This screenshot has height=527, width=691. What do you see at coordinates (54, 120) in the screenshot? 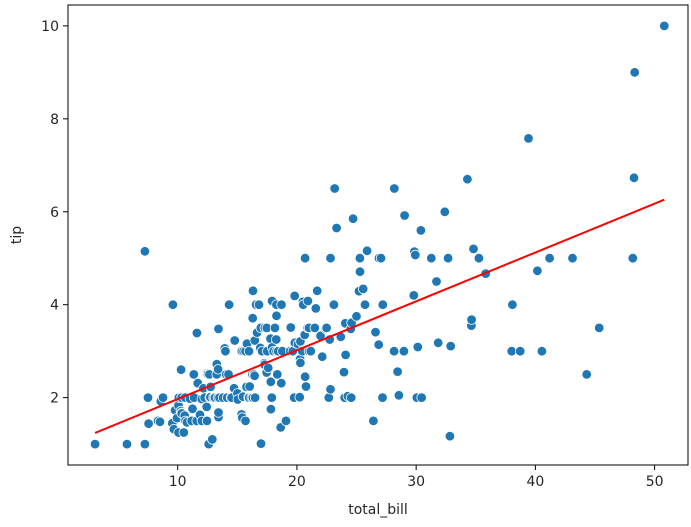
I see `y-tick-label: 8` at bounding box center [54, 120].